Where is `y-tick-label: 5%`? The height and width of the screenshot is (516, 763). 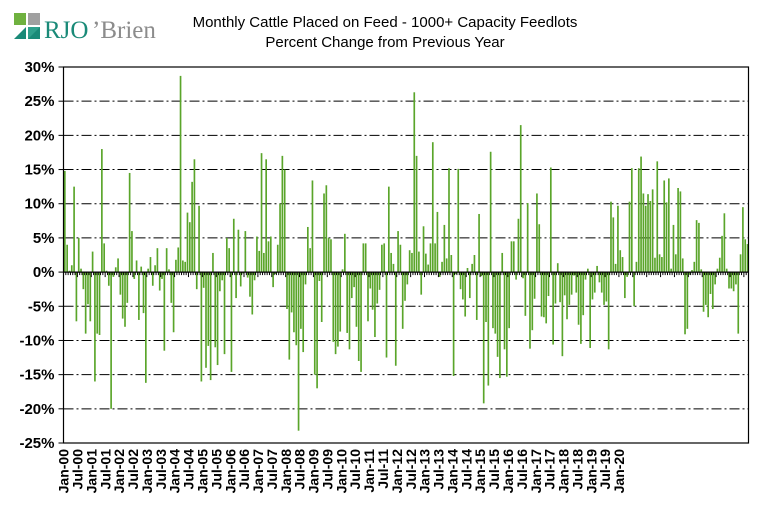
y-tick-label: 5% is located at coordinates (44, 238).